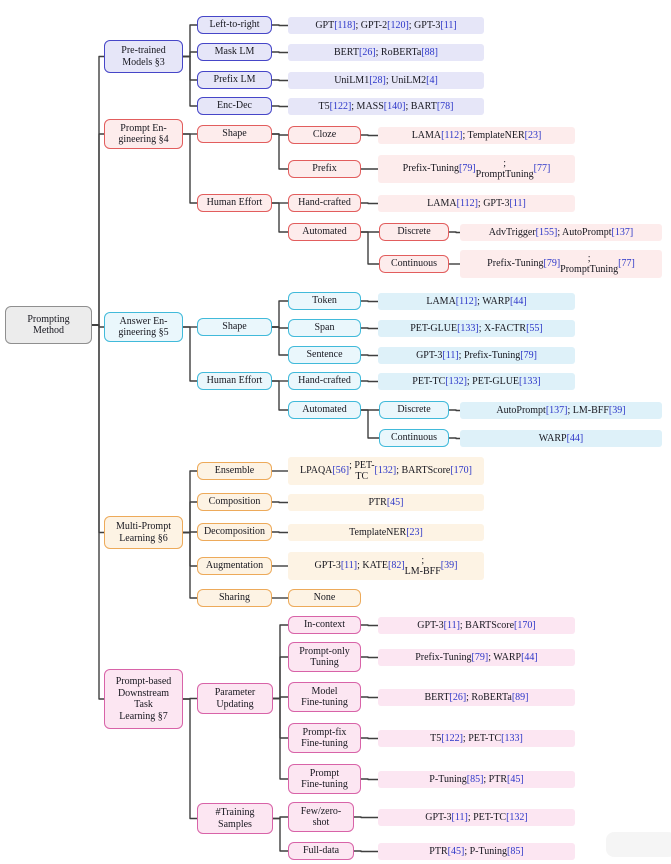 The height and width of the screenshot is (864, 671). What do you see at coordinates (324, 301) in the screenshot?
I see `node-ae-token: Token` at bounding box center [324, 301].